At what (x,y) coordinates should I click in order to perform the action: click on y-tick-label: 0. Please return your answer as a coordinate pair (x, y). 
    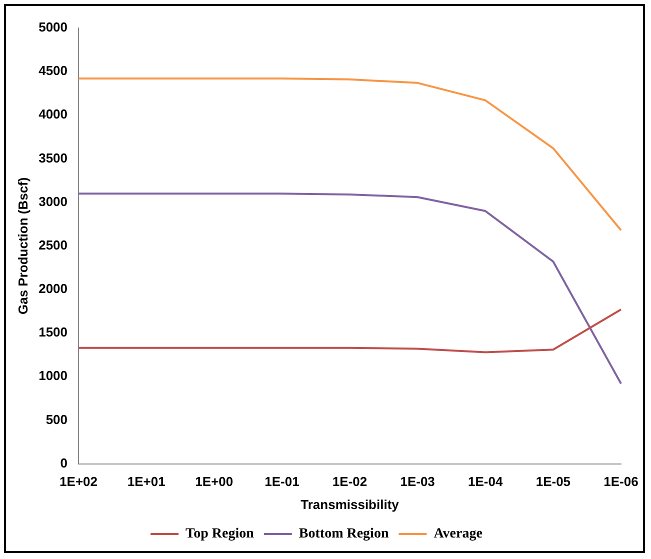
    Looking at the image, I should click on (64, 462).